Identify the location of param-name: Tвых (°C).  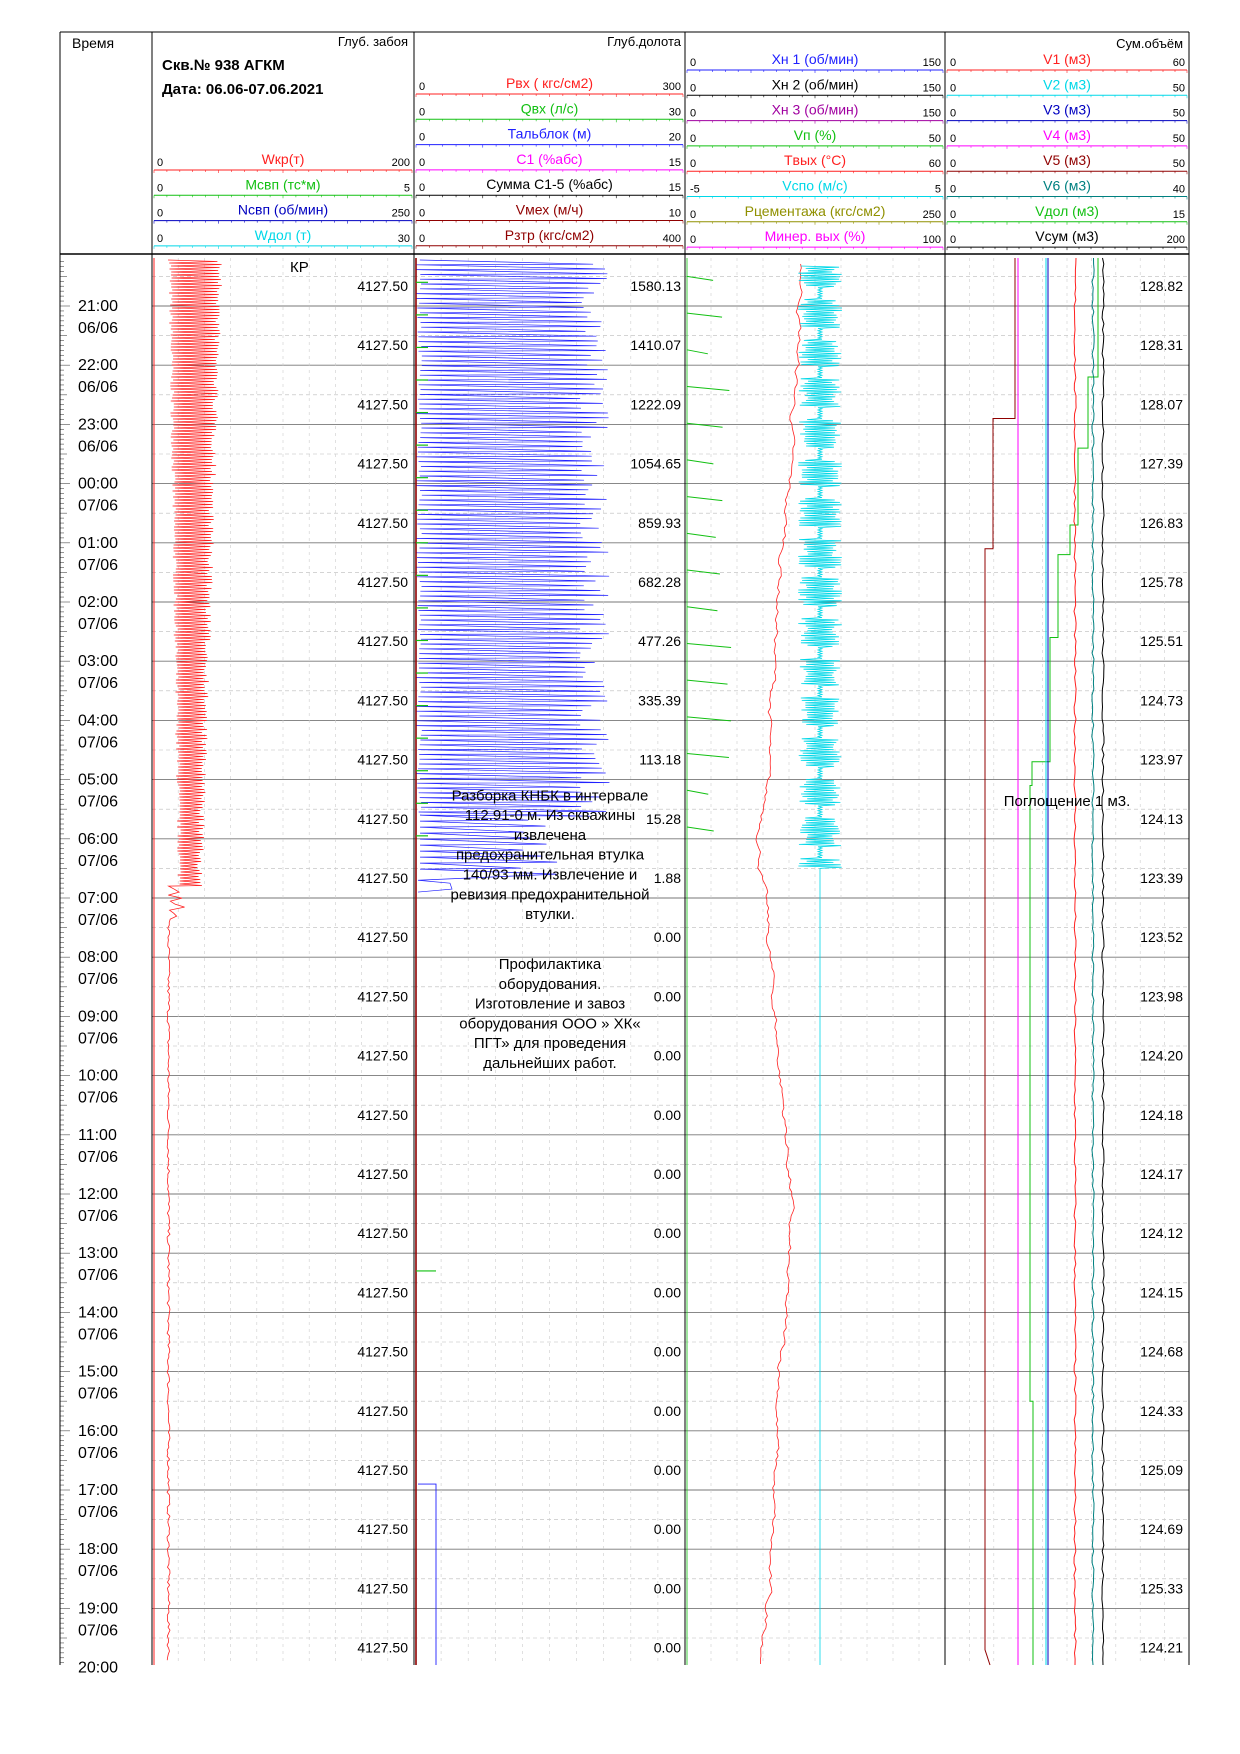
(815, 160).